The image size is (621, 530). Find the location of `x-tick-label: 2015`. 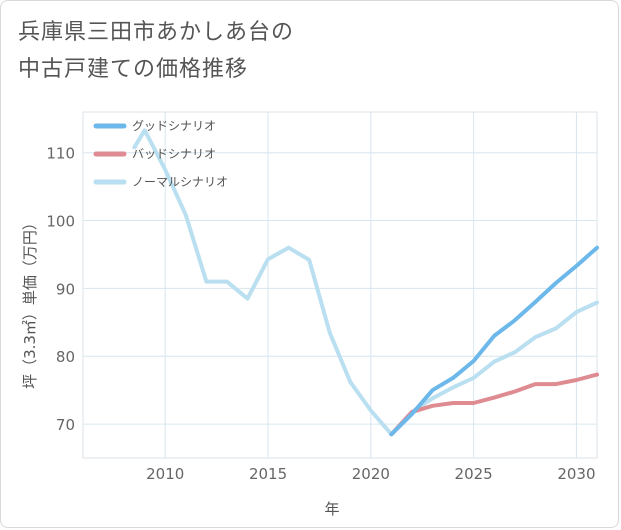

x-tick-label: 2015 is located at coordinates (268, 474).